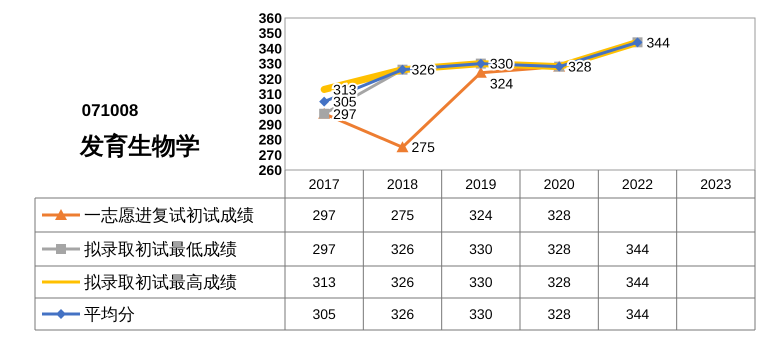  What do you see at coordinates (559, 184) in the screenshot?
I see `x-tick-label: 2020` at bounding box center [559, 184].